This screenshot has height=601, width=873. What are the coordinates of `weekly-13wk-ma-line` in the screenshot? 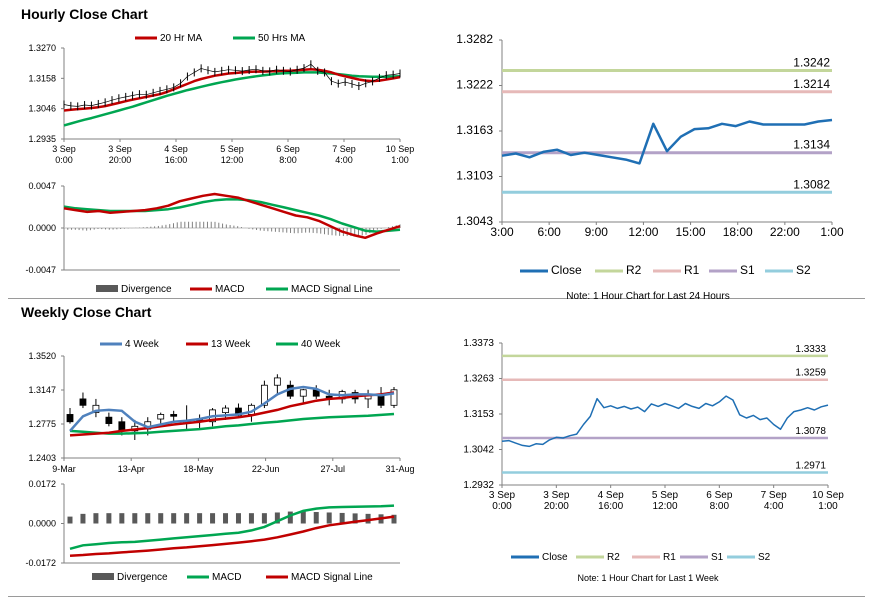 It's located at (232, 414).